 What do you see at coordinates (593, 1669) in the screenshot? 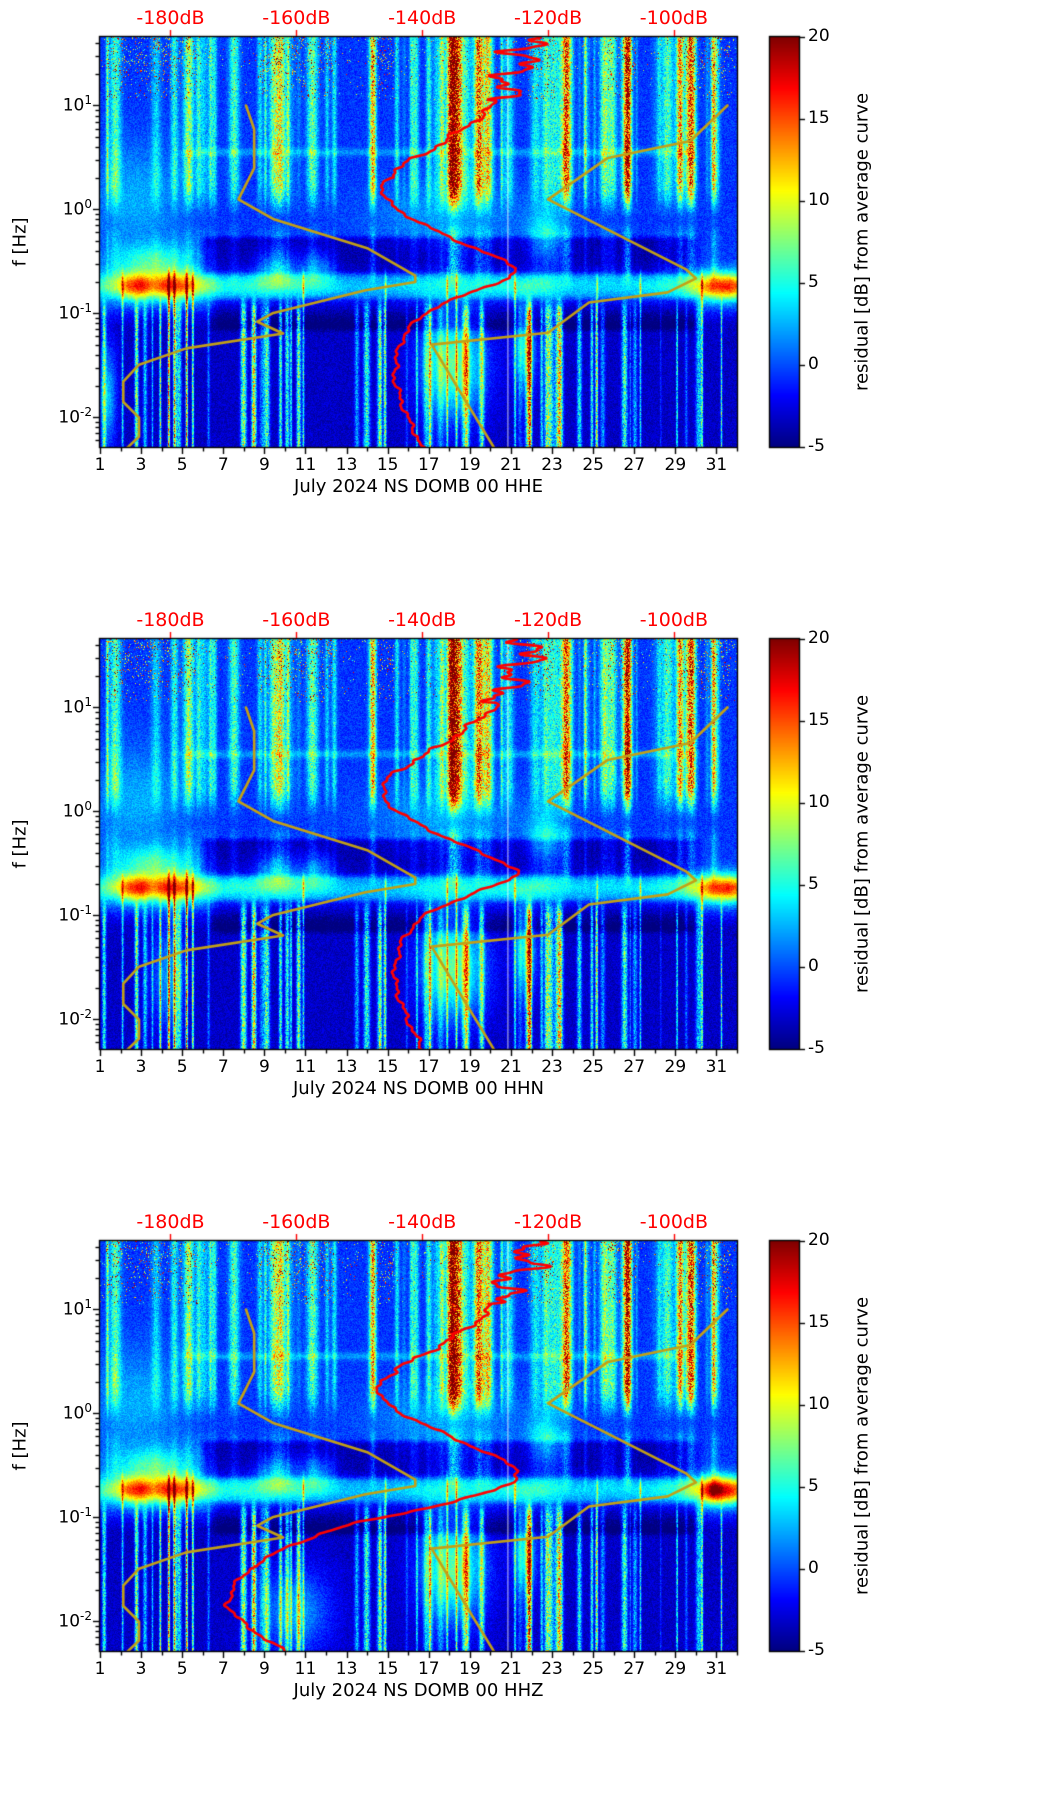
I see `x-tick-label: 25` at bounding box center [593, 1669].